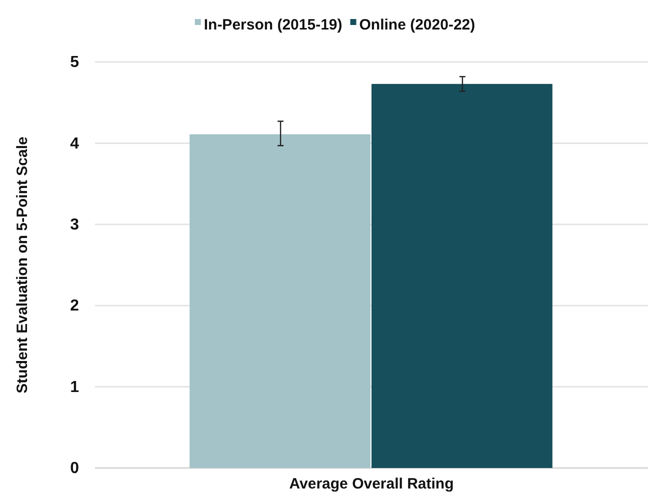  I want to click on y-axis-title: Student Evaluation on 5-Point Scale, so click(22, 265).